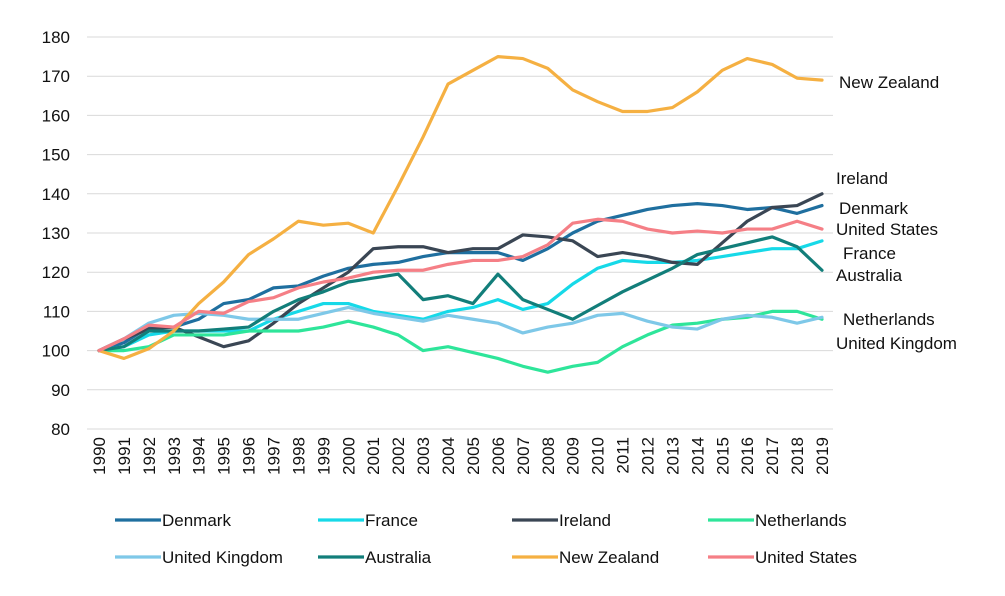 The height and width of the screenshot is (596, 1005). What do you see at coordinates (124, 456) in the screenshot?
I see `x-tick-label-1991: 1991` at bounding box center [124, 456].